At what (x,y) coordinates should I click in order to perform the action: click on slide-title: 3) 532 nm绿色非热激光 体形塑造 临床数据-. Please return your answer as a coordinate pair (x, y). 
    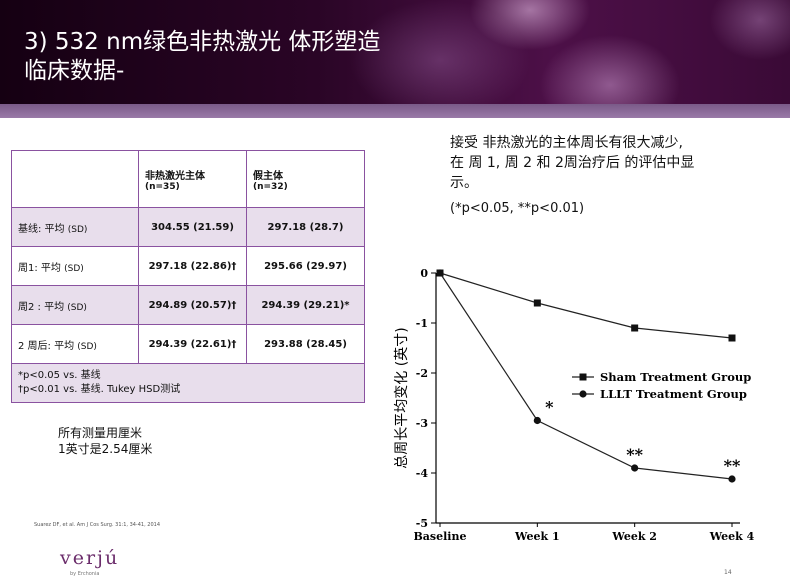
    Looking at the image, I should click on (202, 57).